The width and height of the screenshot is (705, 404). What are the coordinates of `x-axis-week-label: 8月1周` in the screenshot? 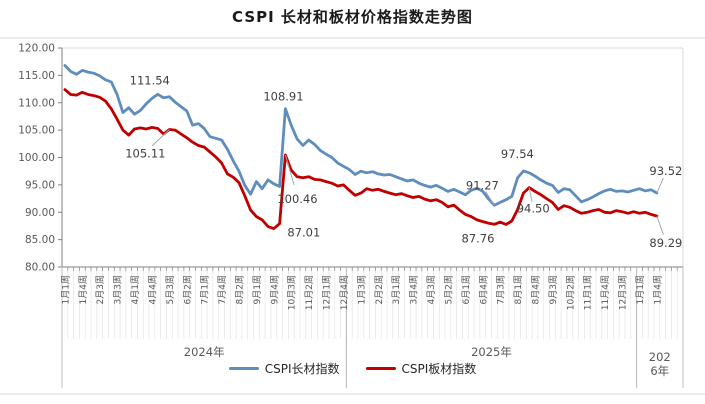 It's located at (518, 289).